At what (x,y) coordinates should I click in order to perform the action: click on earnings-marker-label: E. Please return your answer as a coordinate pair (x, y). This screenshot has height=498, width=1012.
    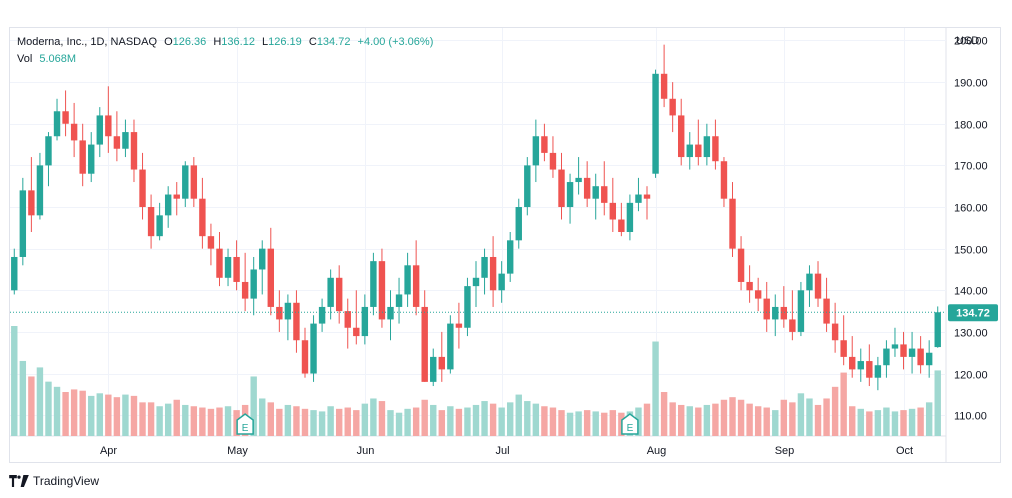
    Looking at the image, I should click on (630, 428).